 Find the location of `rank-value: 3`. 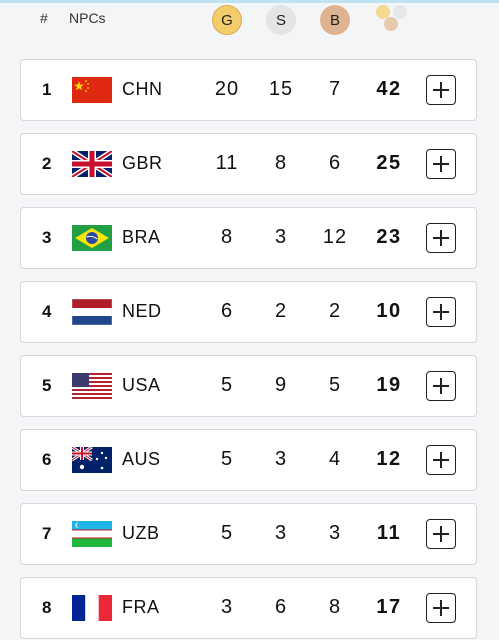

rank-value: 3 is located at coordinates (47, 237).